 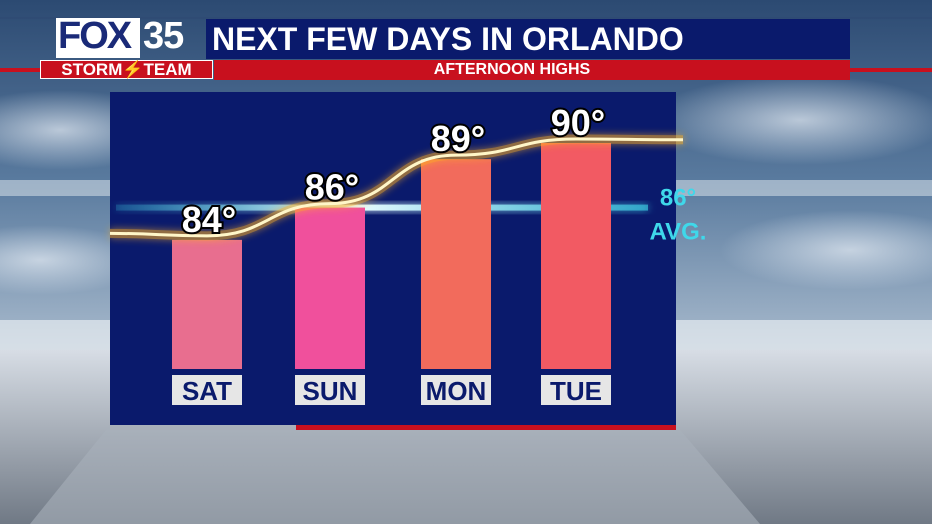 What do you see at coordinates (207, 304) in the screenshot?
I see `bar-sat` at bounding box center [207, 304].